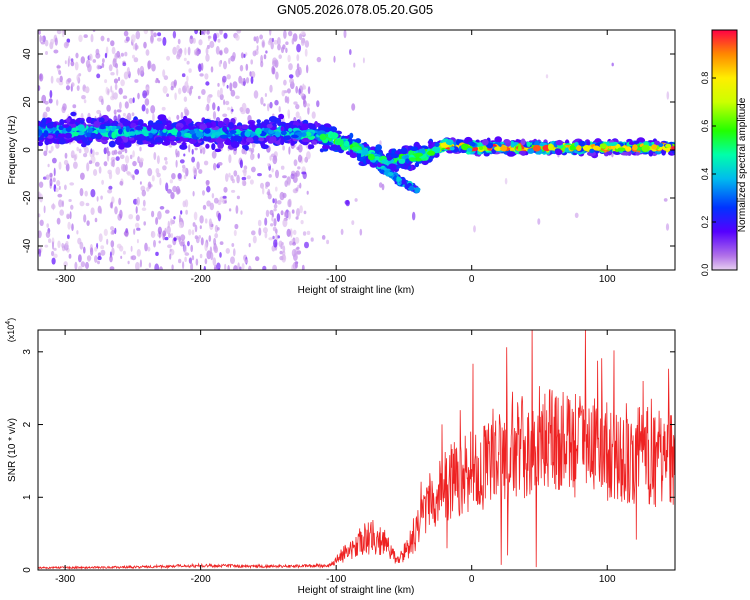 This screenshot has width=750, height=600. I want to click on spectrogram-ytick-label: -20, so click(27, 197).